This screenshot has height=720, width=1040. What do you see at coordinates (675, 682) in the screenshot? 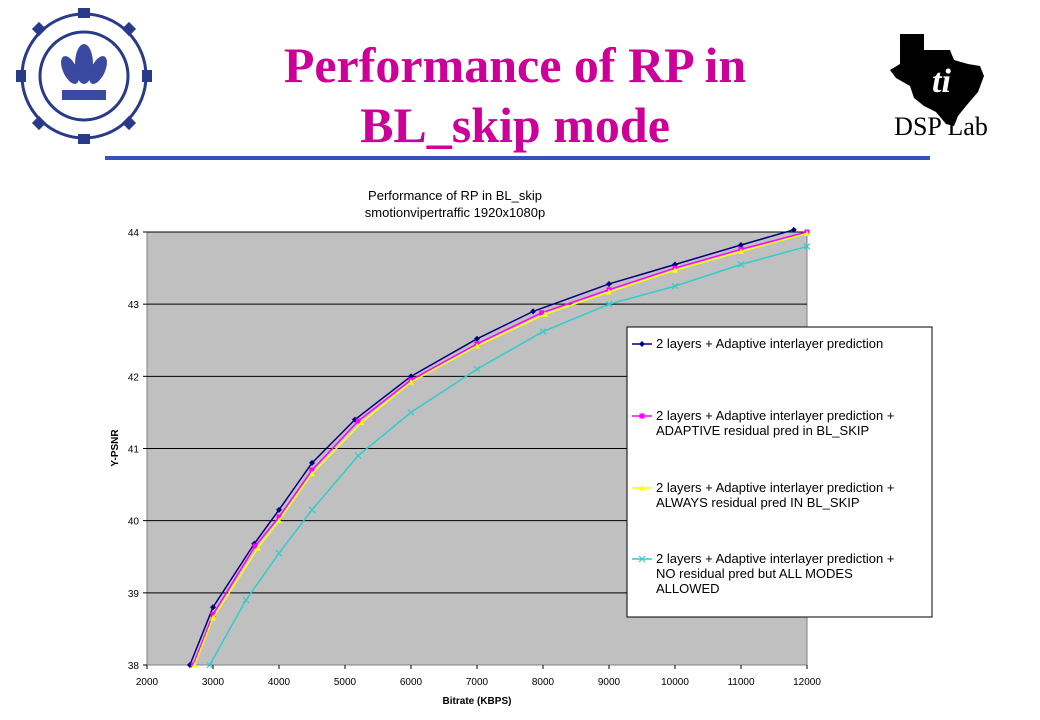
I see `x-tick-label: 10000` at bounding box center [675, 682].